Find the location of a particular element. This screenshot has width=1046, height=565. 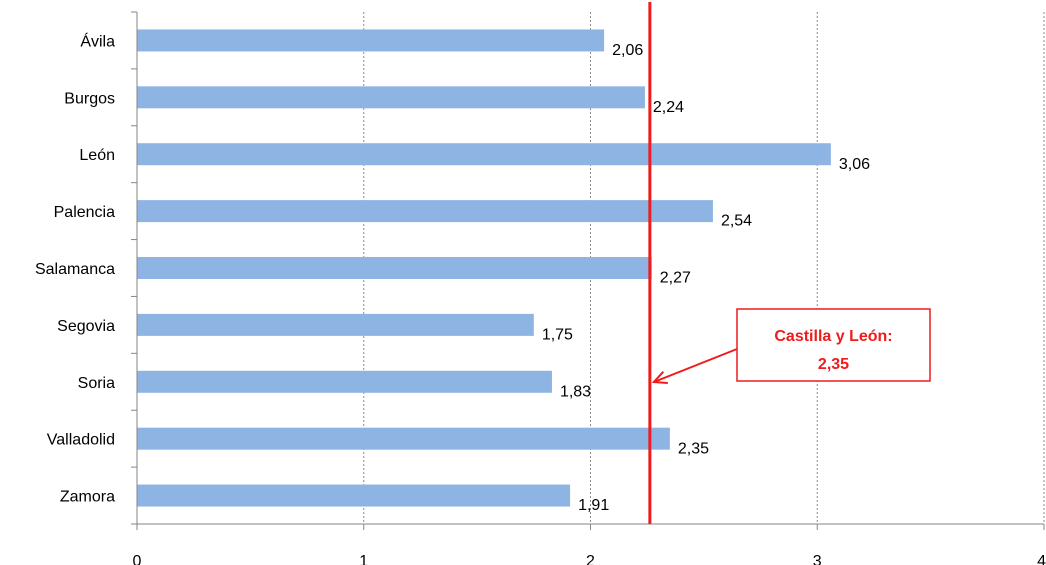

category-label: Palencia is located at coordinates (84, 212).